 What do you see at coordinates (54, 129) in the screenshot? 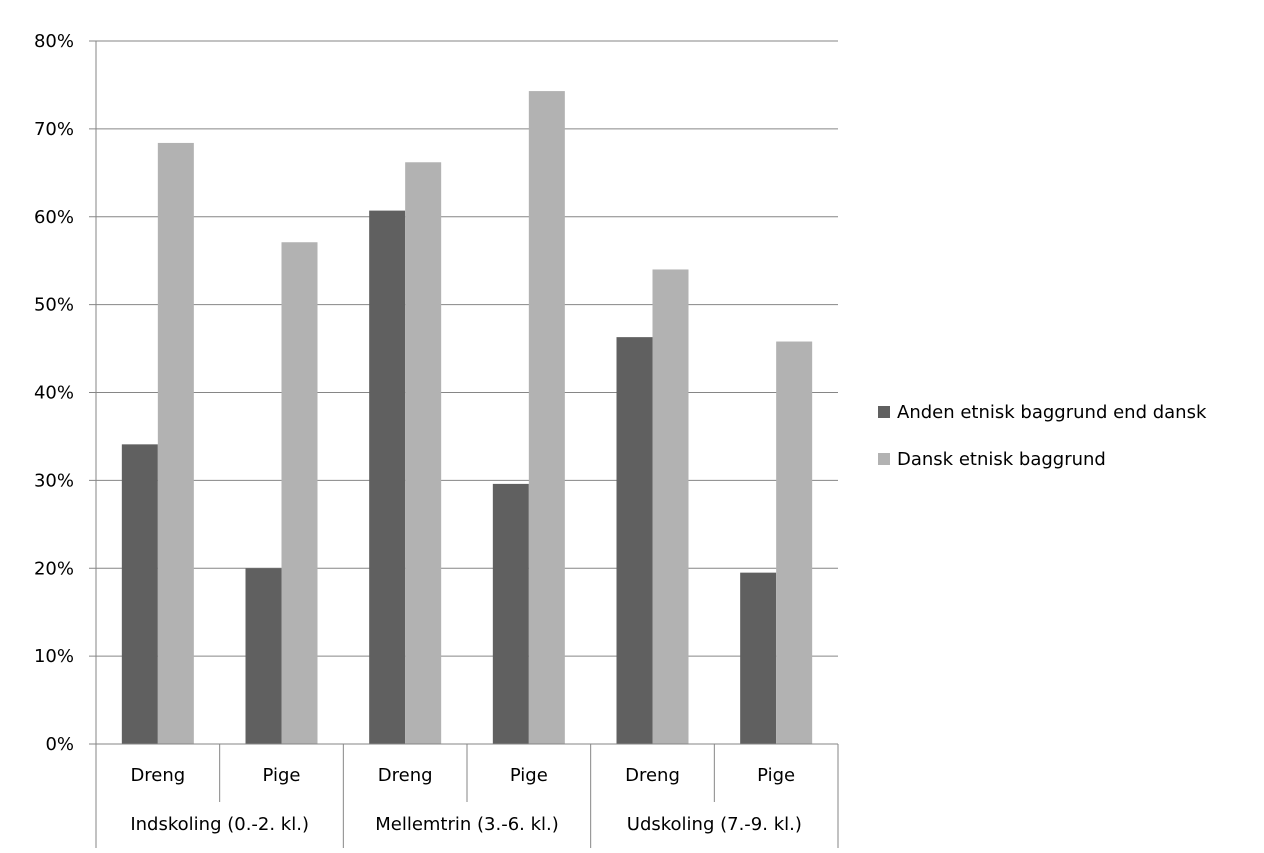
I see `y-tick-label: 70%` at bounding box center [54, 129].